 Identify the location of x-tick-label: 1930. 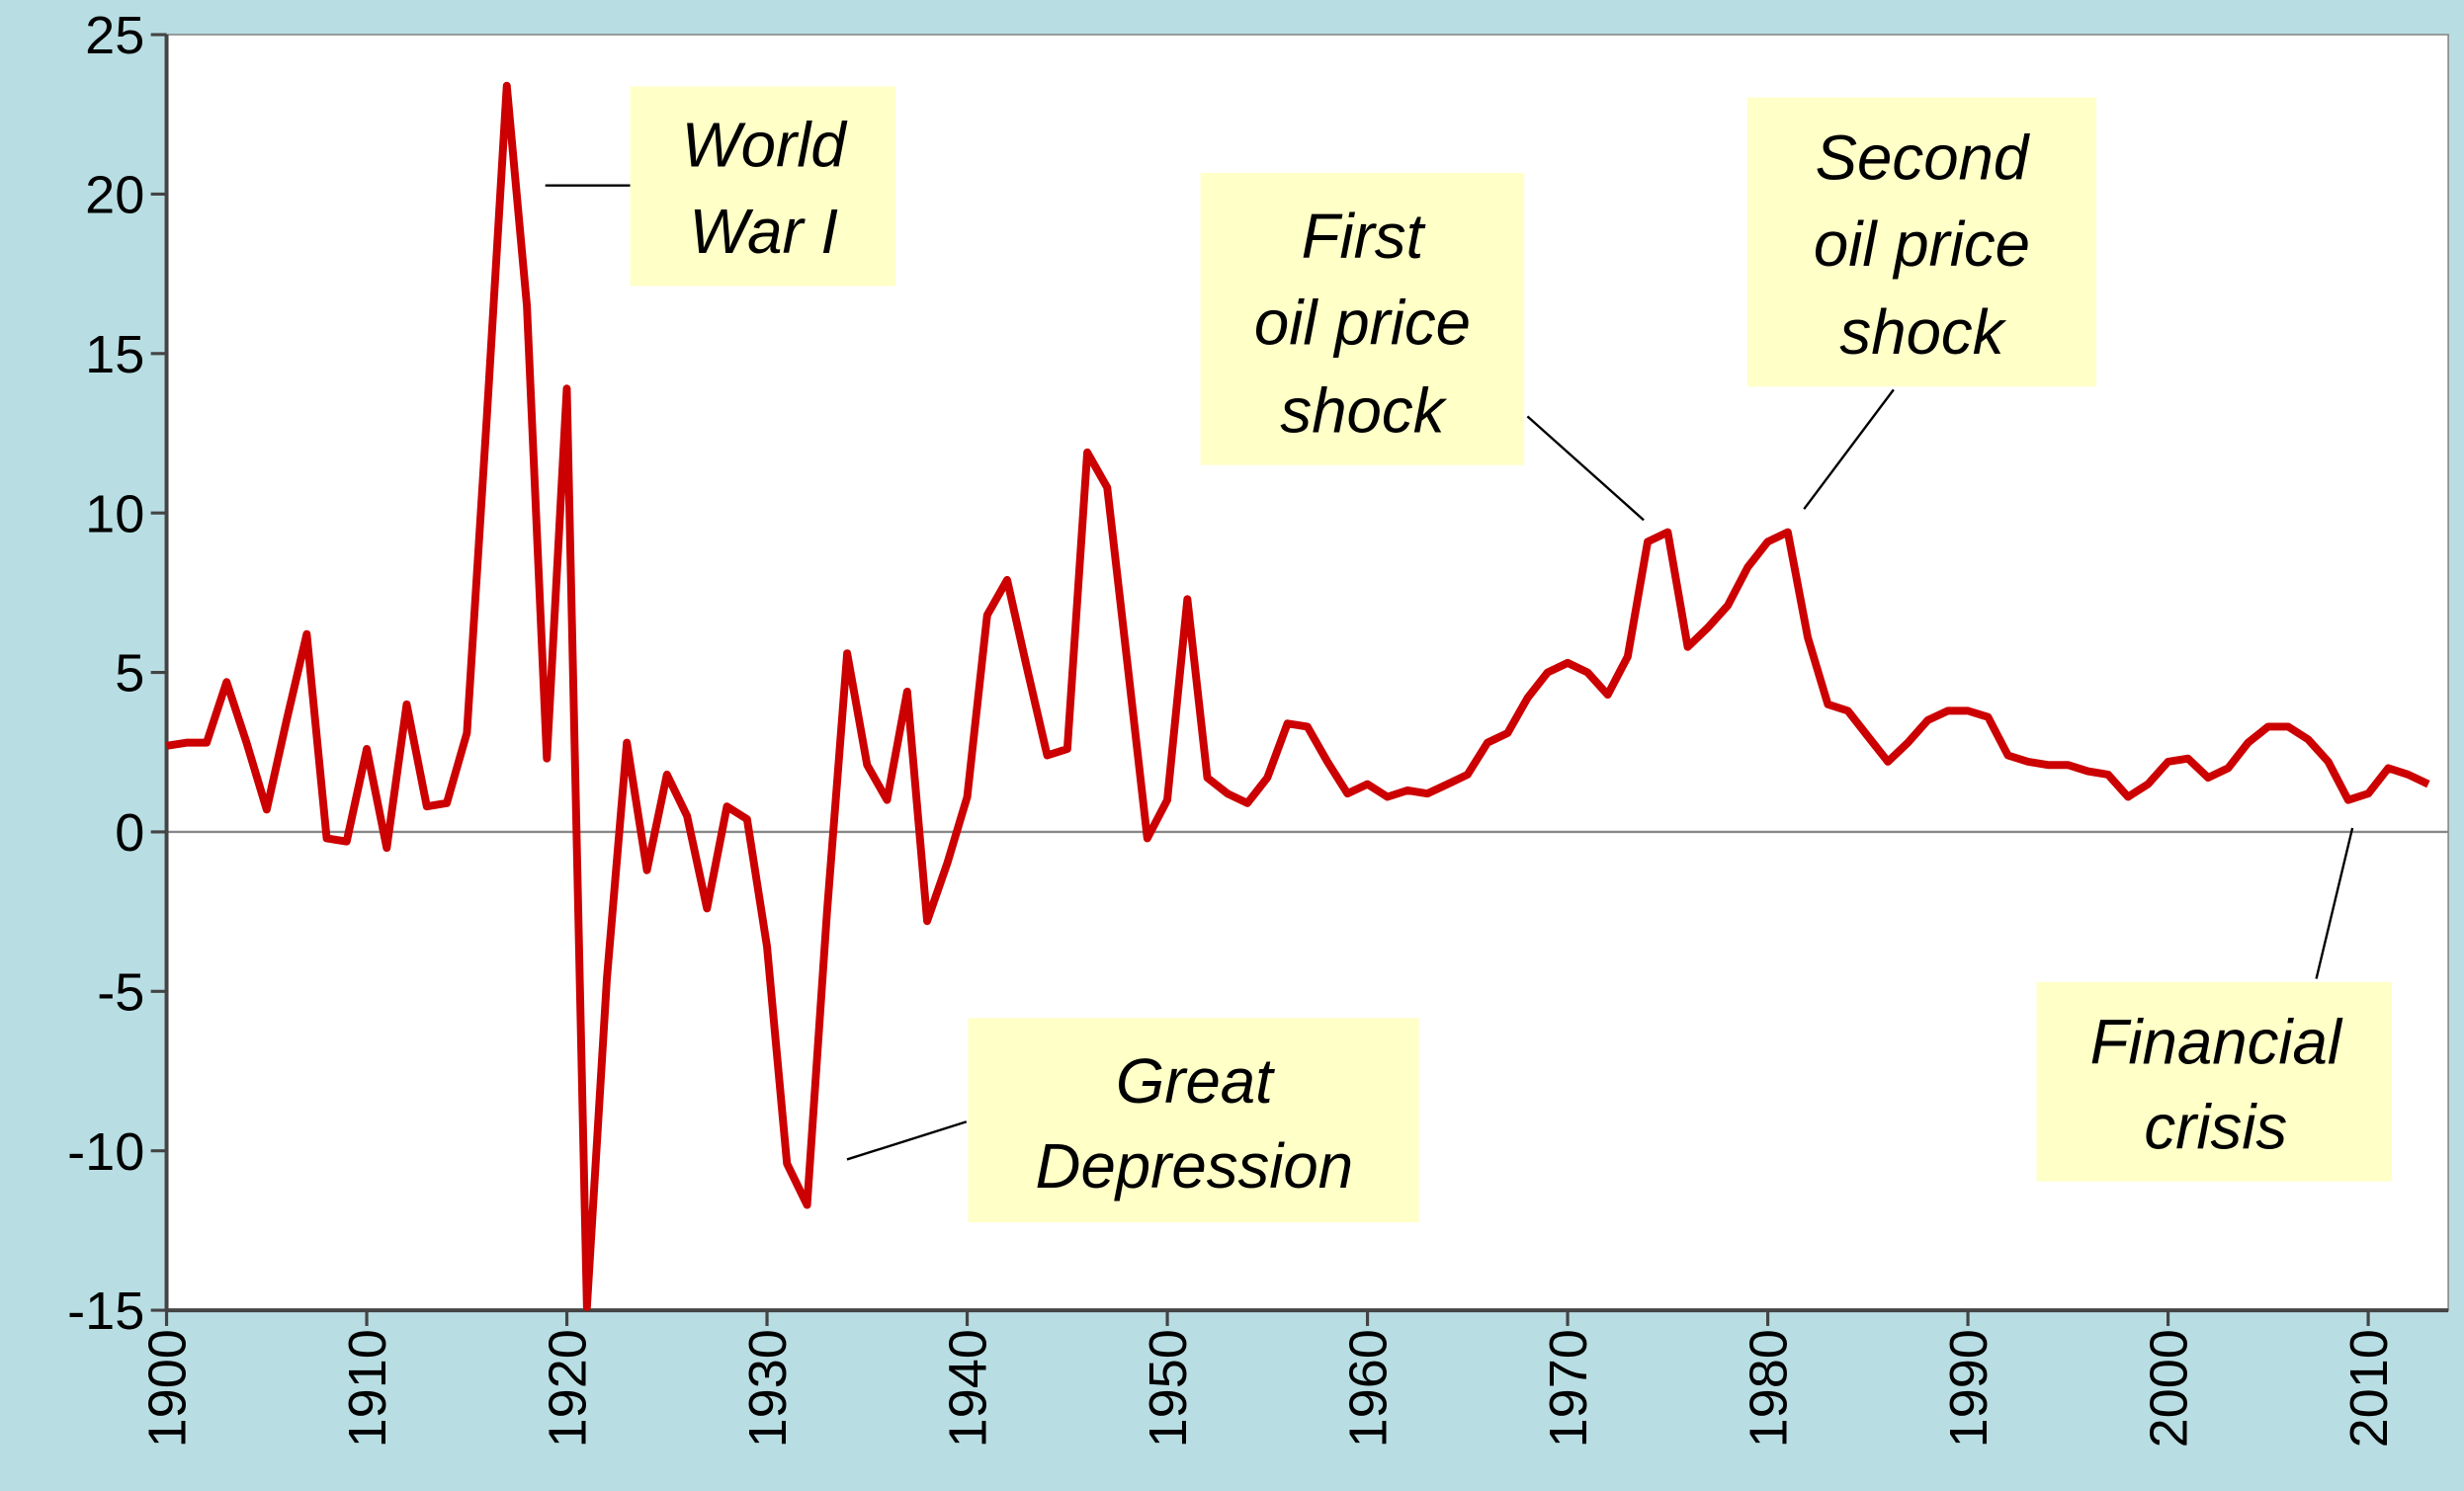
(768, 1388).